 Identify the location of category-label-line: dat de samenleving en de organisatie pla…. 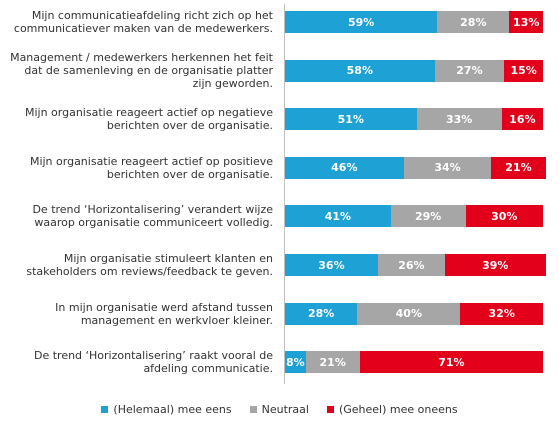
(148, 71).